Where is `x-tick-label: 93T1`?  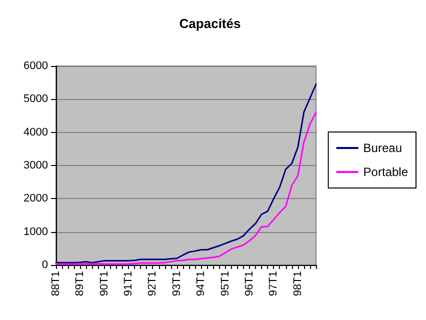 x-tick-label: 93T1 is located at coordinates (176, 283).